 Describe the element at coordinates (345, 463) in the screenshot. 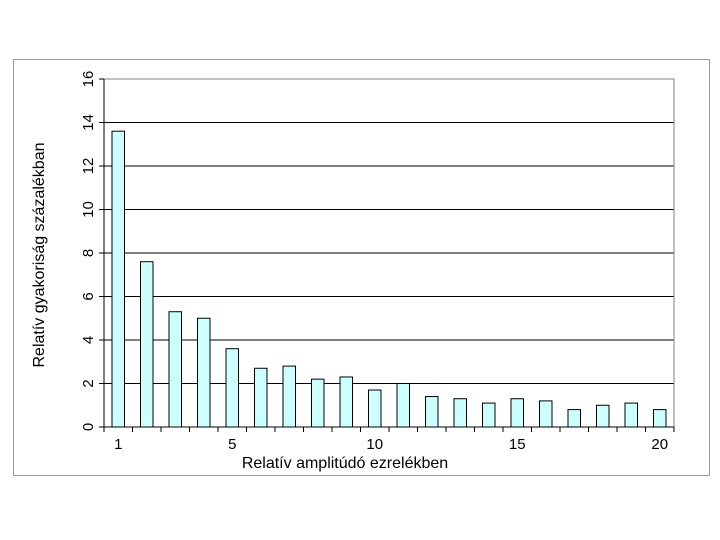

I see `x-axis-title: Relatív amplitúdó ezrelékben` at that location.